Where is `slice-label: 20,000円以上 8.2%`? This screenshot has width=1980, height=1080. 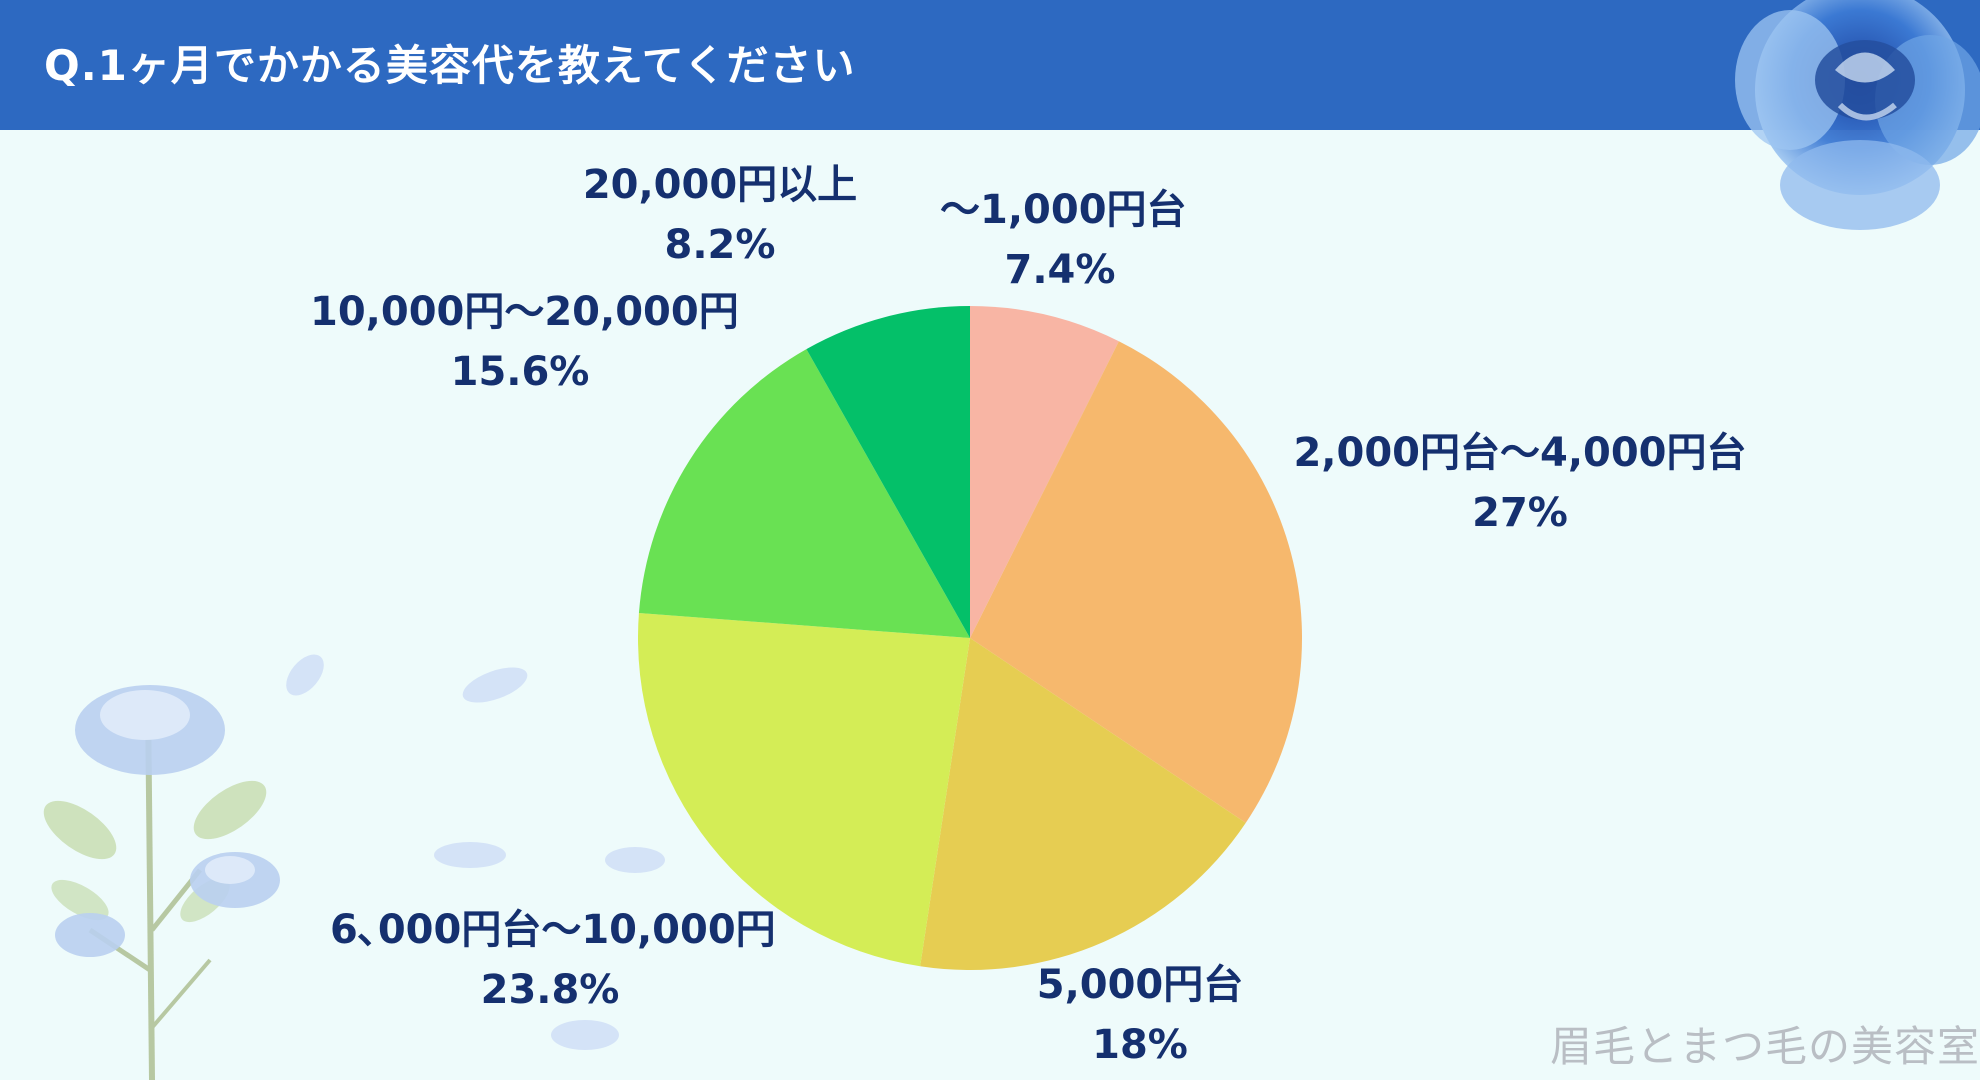
slice-label: 20,000円以上 8.2% is located at coordinates (720, 215).